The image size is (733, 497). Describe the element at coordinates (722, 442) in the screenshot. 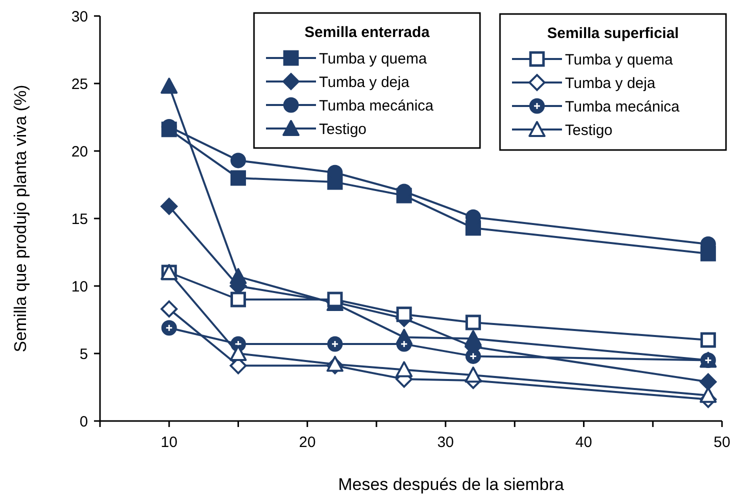

I see `x-tick-label: 50` at that location.